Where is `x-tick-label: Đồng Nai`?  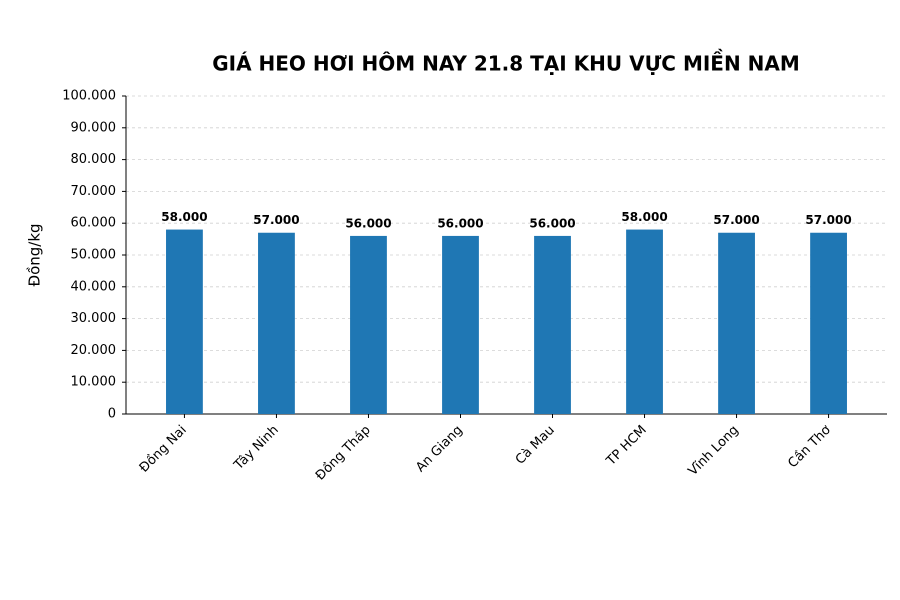 x-tick-label: Đồng Nai is located at coordinates (163, 449).